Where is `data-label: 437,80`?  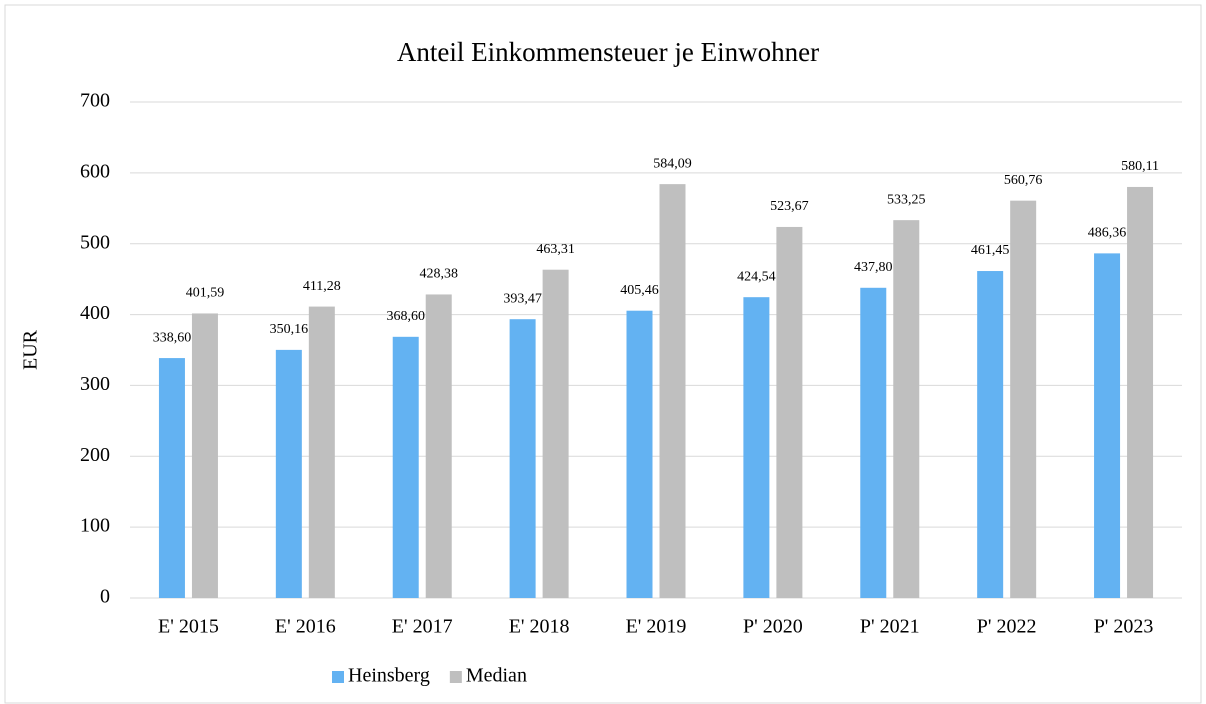
data-label: 437,80 is located at coordinates (873, 267).